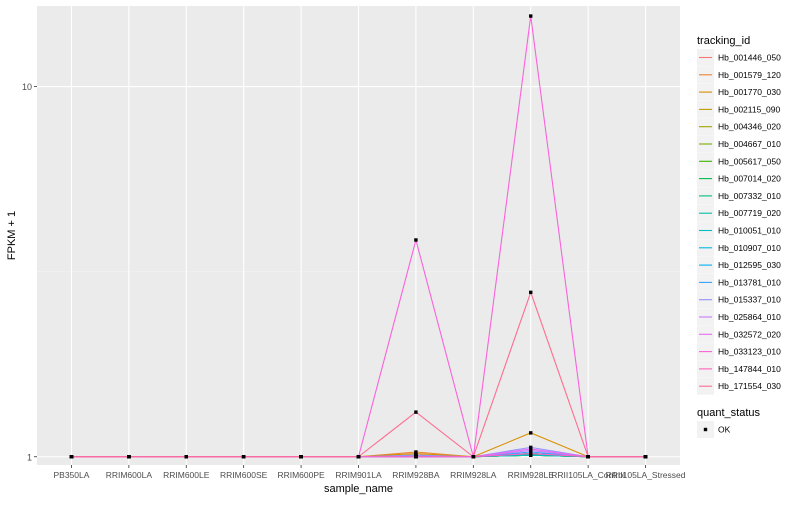  I want to click on legend-label: Hb_007719_020, so click(749, 213).